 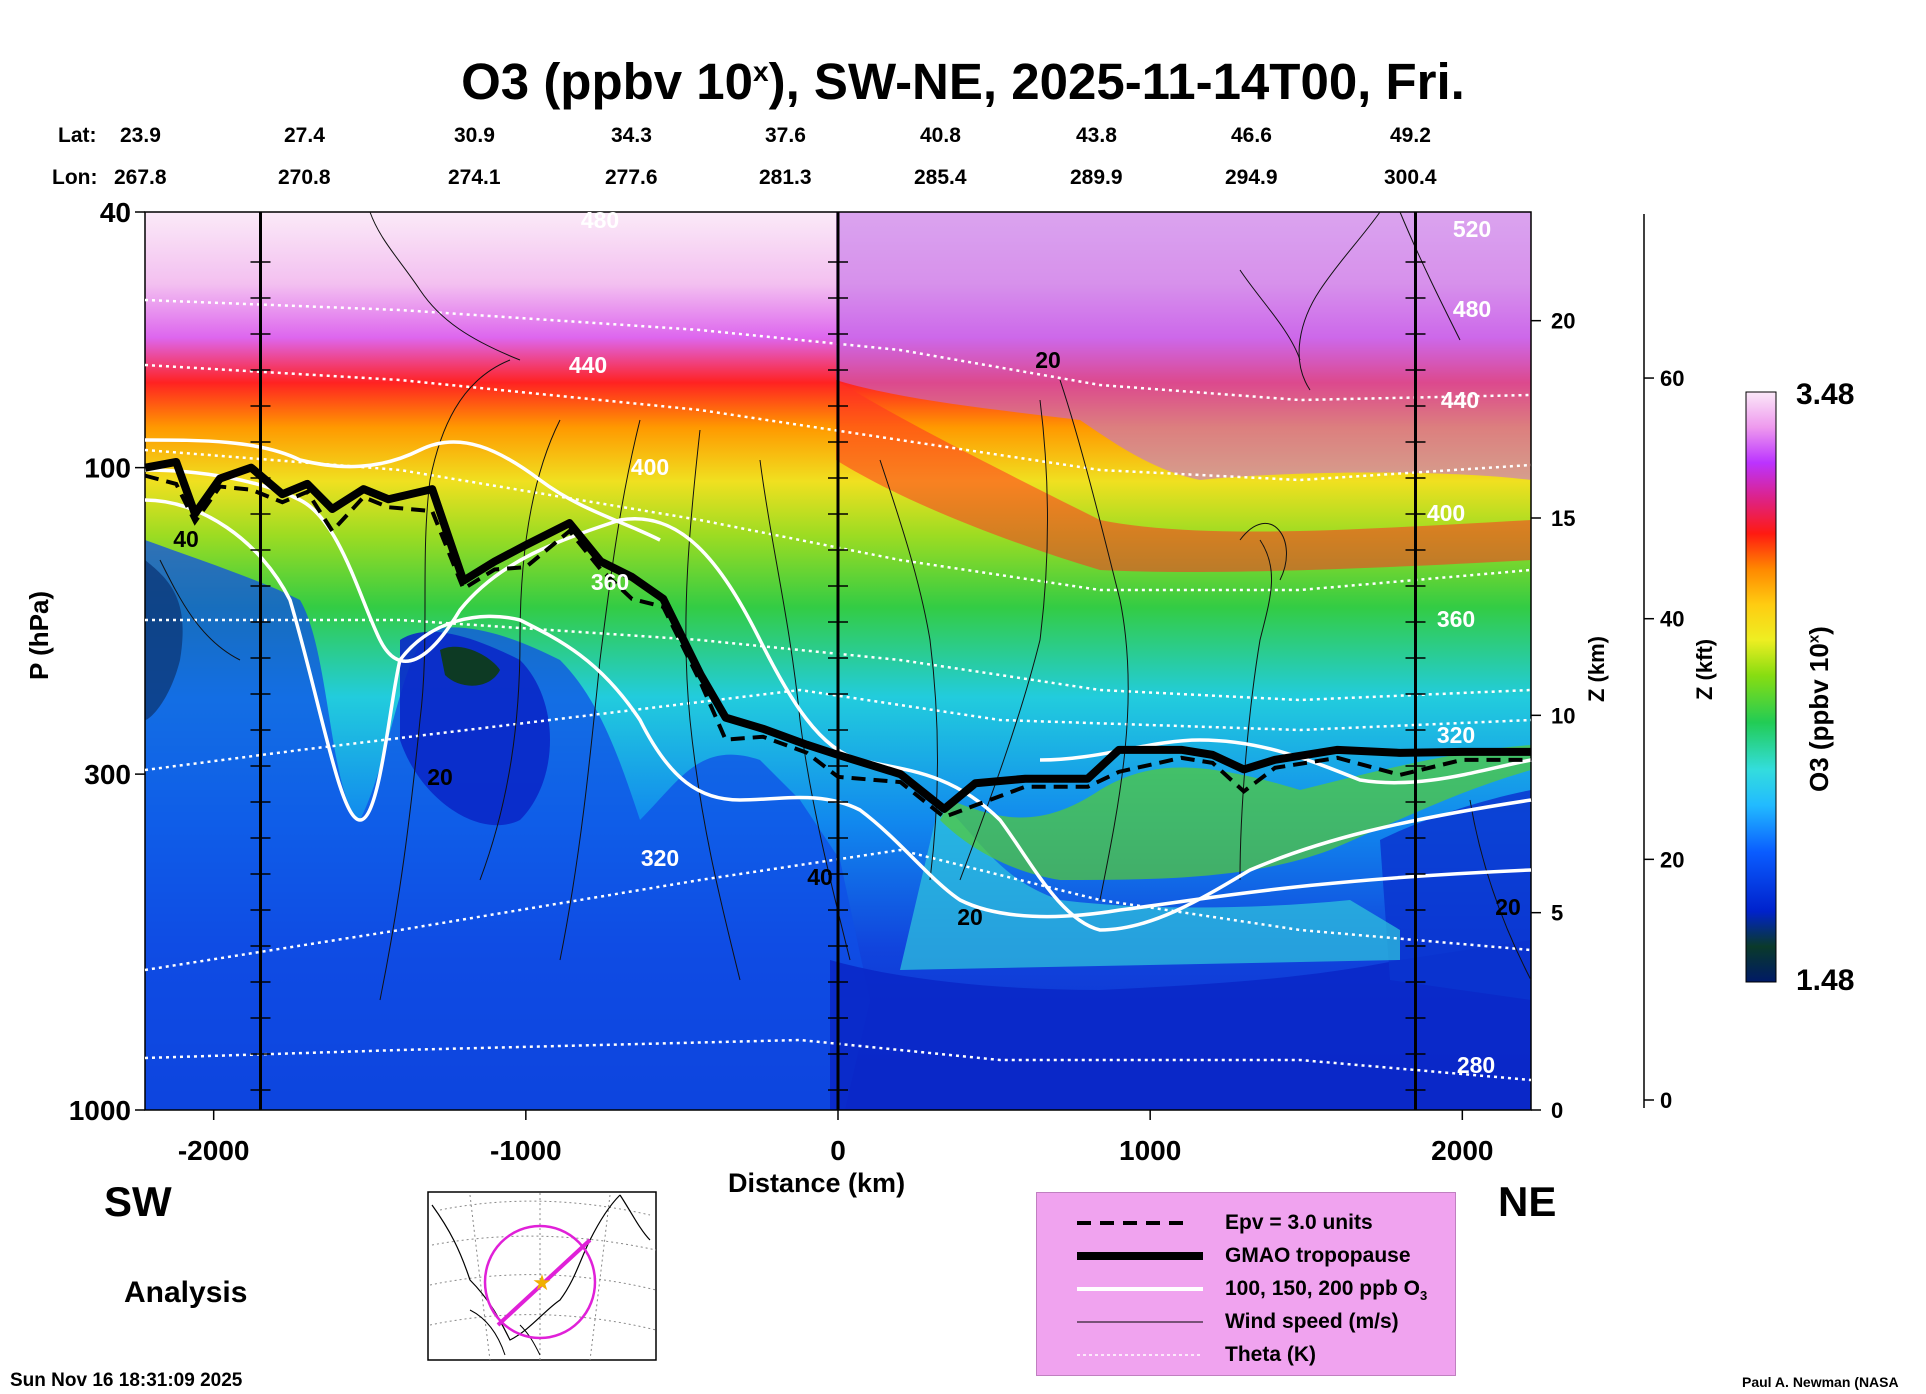 What do you see at coordinates (1270, 1354) in the screenshot?
I see `legend-theta: Theta (K)` at bounding box center [1270, 1354].